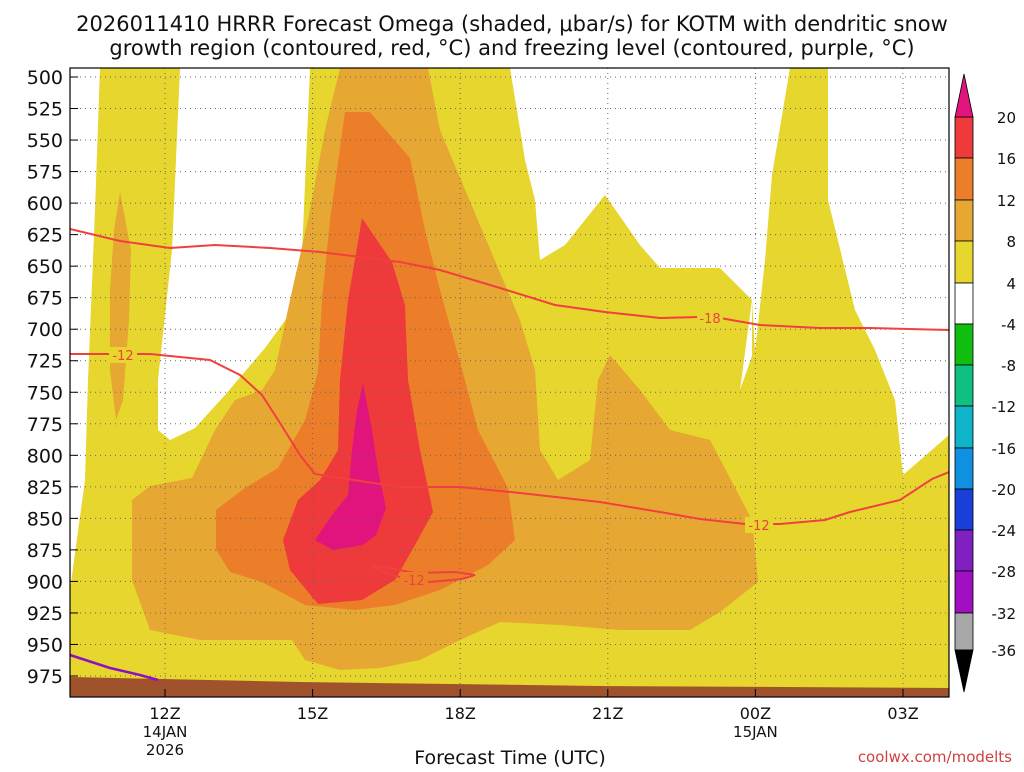 This screenshot has width=1024, height=772. I want to click on colorbar-label: -28, so click(1004, 572).